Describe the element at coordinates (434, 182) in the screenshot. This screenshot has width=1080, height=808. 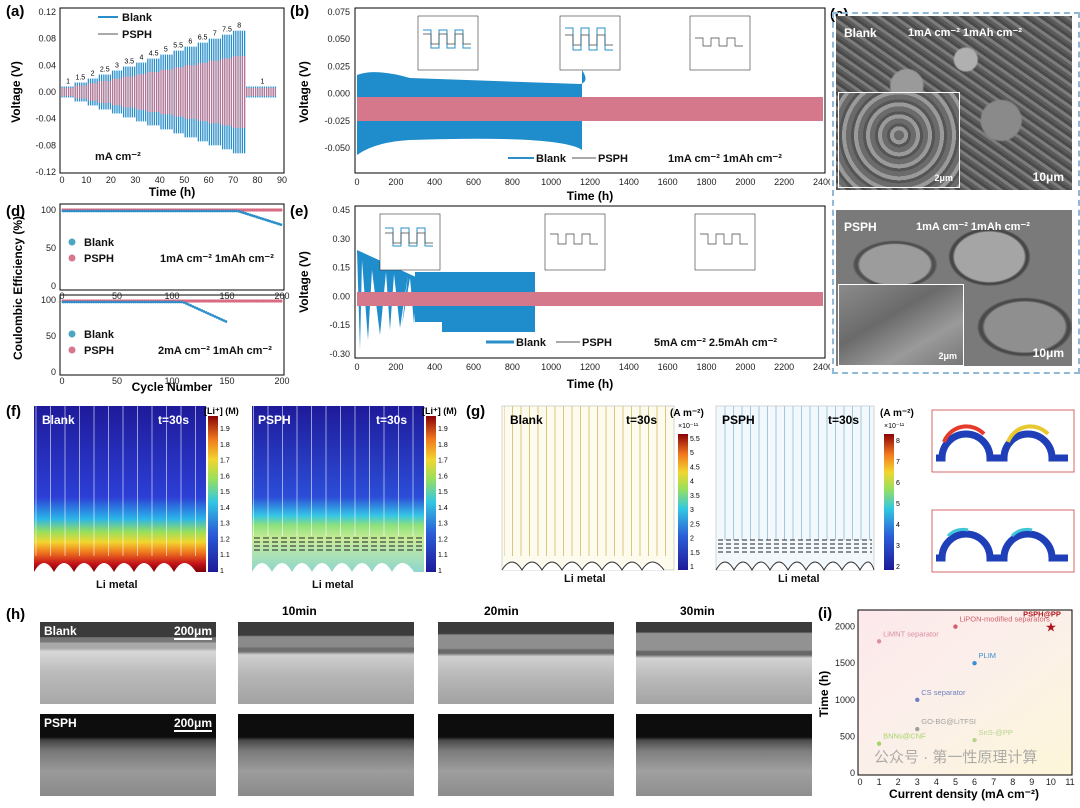
I see `x-tick-label: 400` at that location.